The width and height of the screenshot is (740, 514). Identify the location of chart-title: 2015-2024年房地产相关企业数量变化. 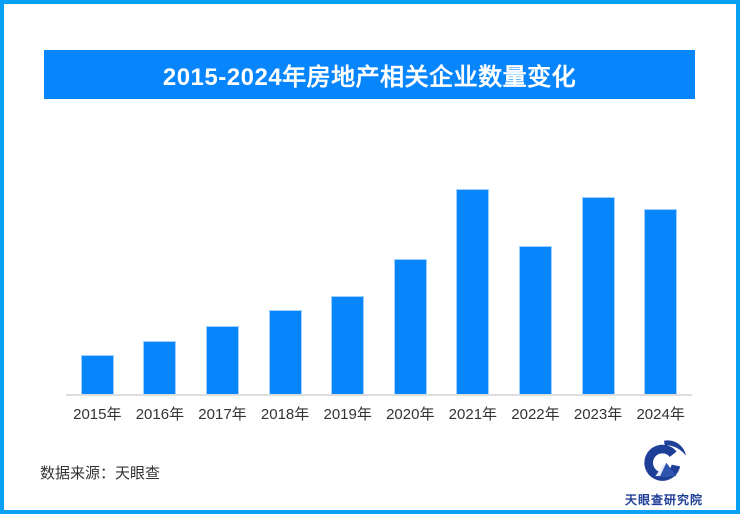
(369, 77).